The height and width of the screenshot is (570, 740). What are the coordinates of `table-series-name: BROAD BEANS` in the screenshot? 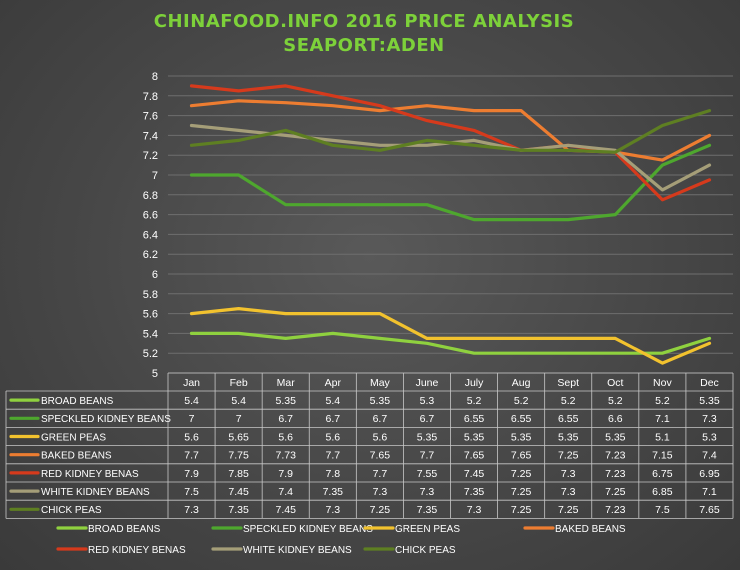 It's located at (77, 401).